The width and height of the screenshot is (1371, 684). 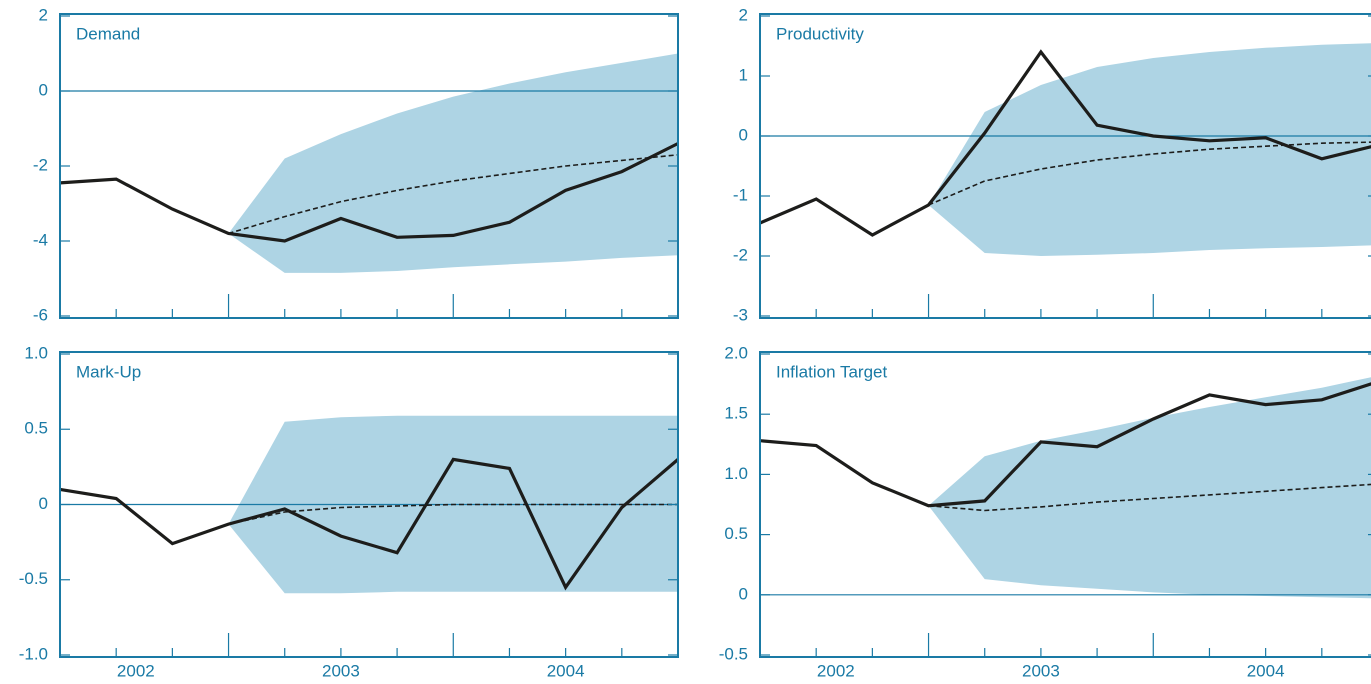 I want to click on y-tick-label: -4, so click(x=40, y=239).